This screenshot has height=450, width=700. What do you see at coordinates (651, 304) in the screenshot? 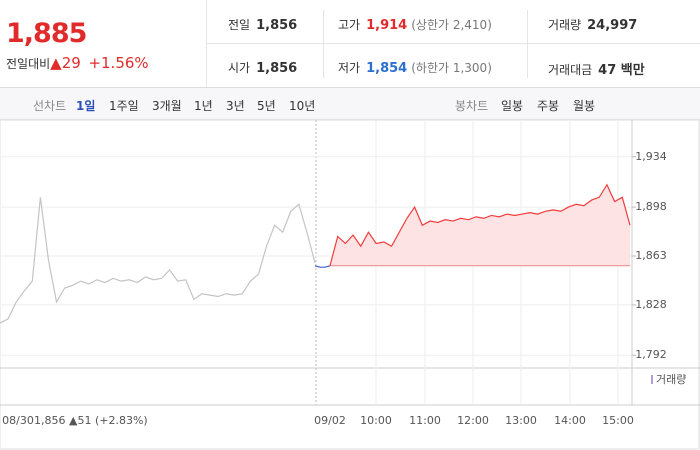
I see `y-tick-label: 1,828` at bounding box center [651, 304].